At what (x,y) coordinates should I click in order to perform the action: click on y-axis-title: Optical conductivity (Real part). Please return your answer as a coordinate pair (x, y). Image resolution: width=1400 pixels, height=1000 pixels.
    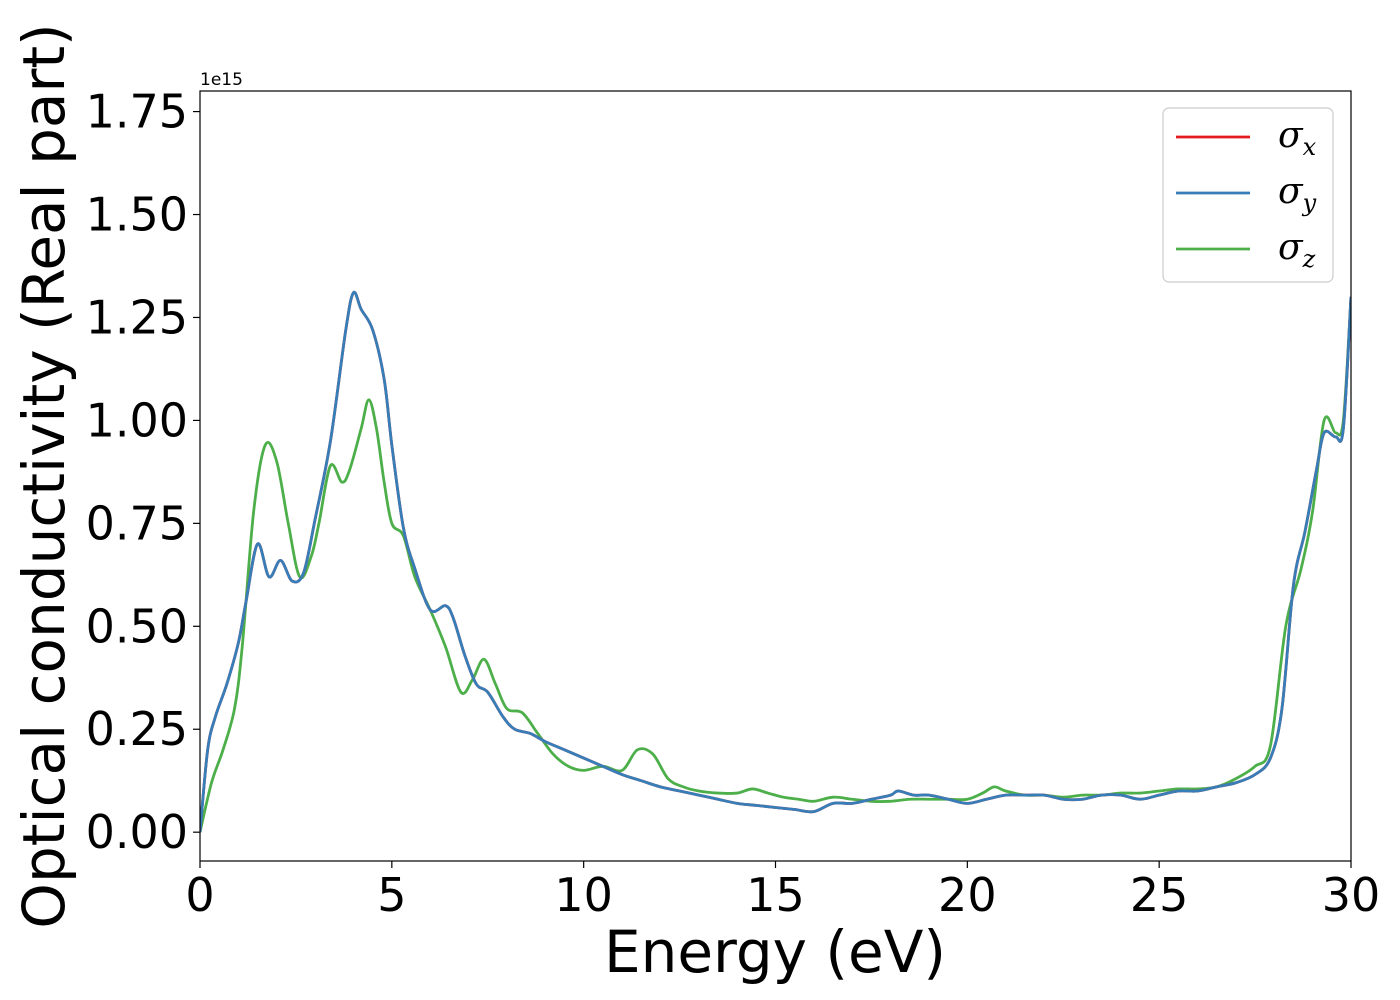
    Looking at the image, I should click on (44, 475).